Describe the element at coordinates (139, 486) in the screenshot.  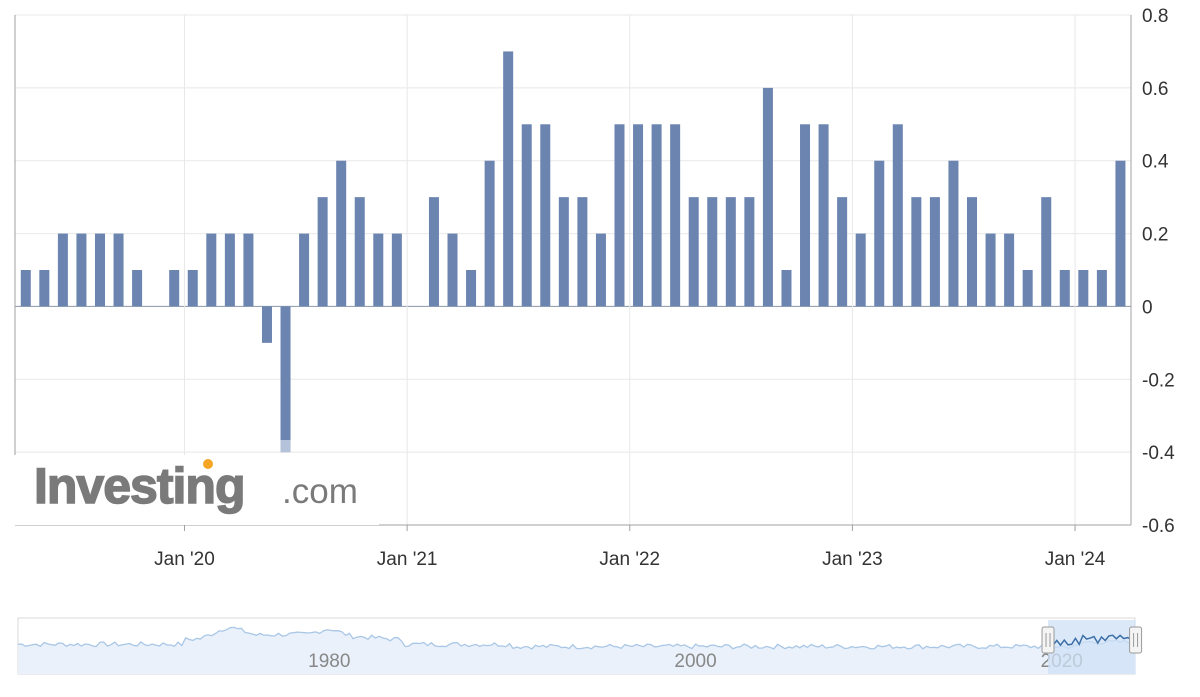
I see `svg-text: Investing` at that location.